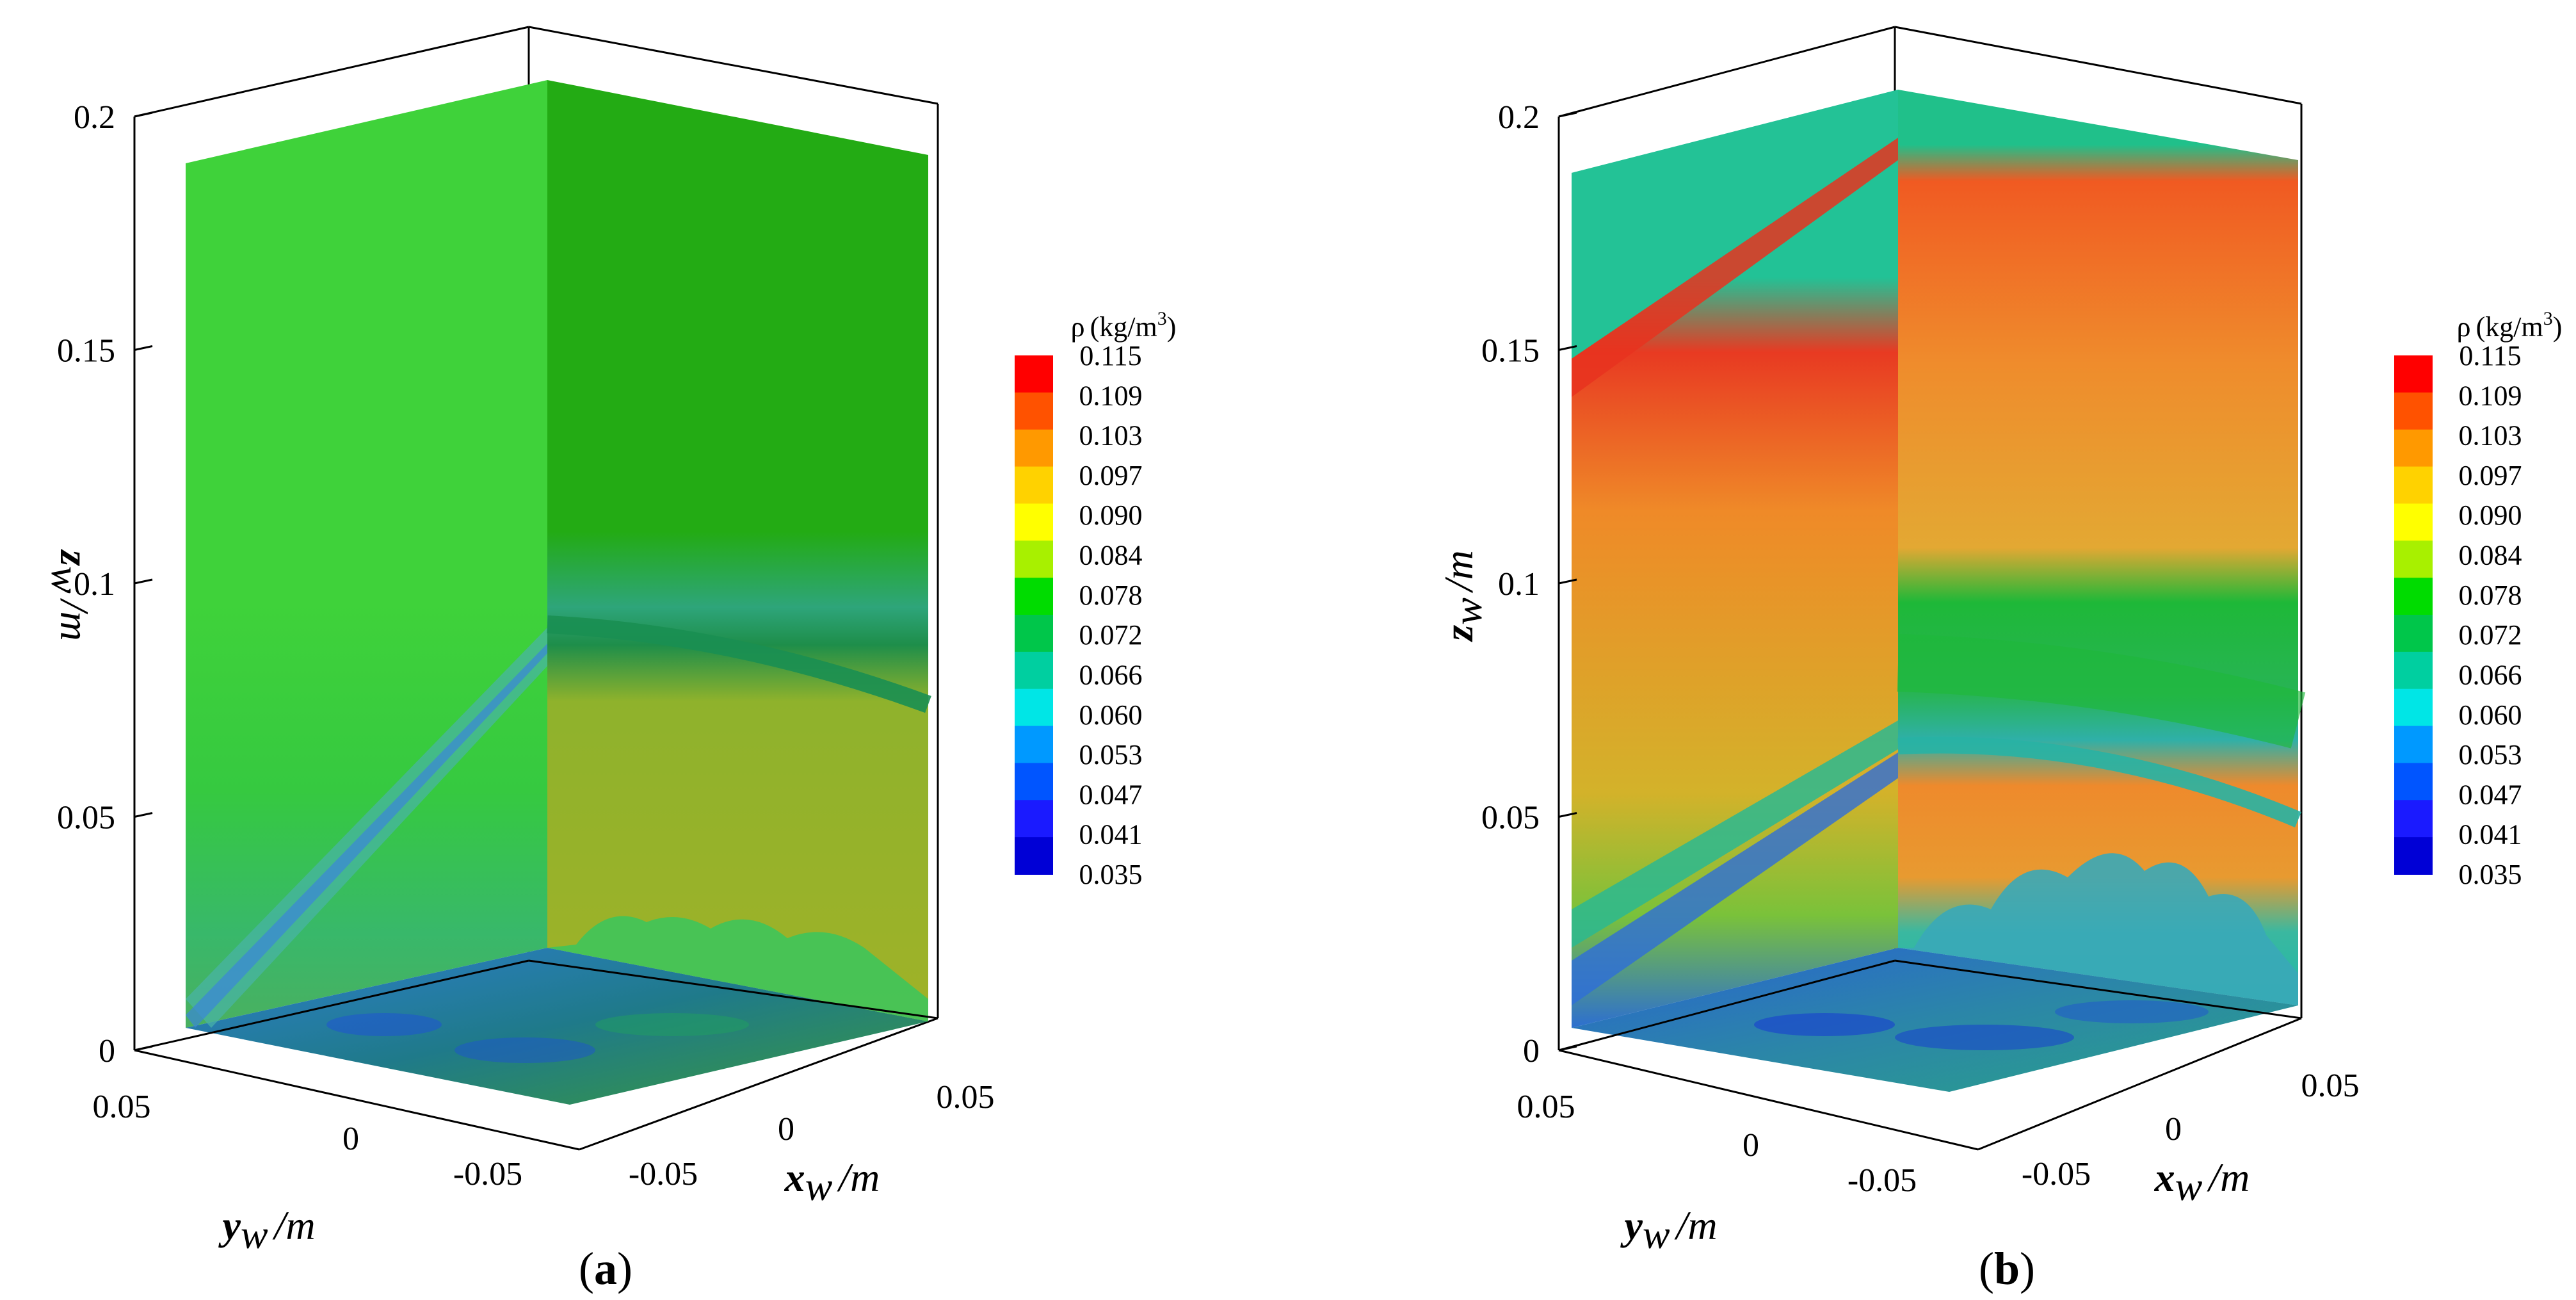 The height and width of the screenshot is (1300, 2576). What do you see at coordinates (1111, 675) in the screenshot?
I see `panel-a-colorbar-level: 0.066` at bounding box center [1111, 675].